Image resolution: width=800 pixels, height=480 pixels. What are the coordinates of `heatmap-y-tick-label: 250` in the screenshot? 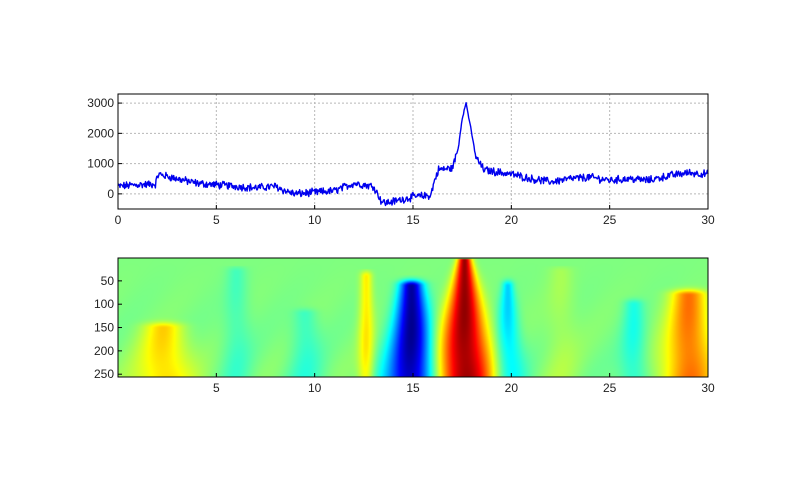 It's located at (104, 374).